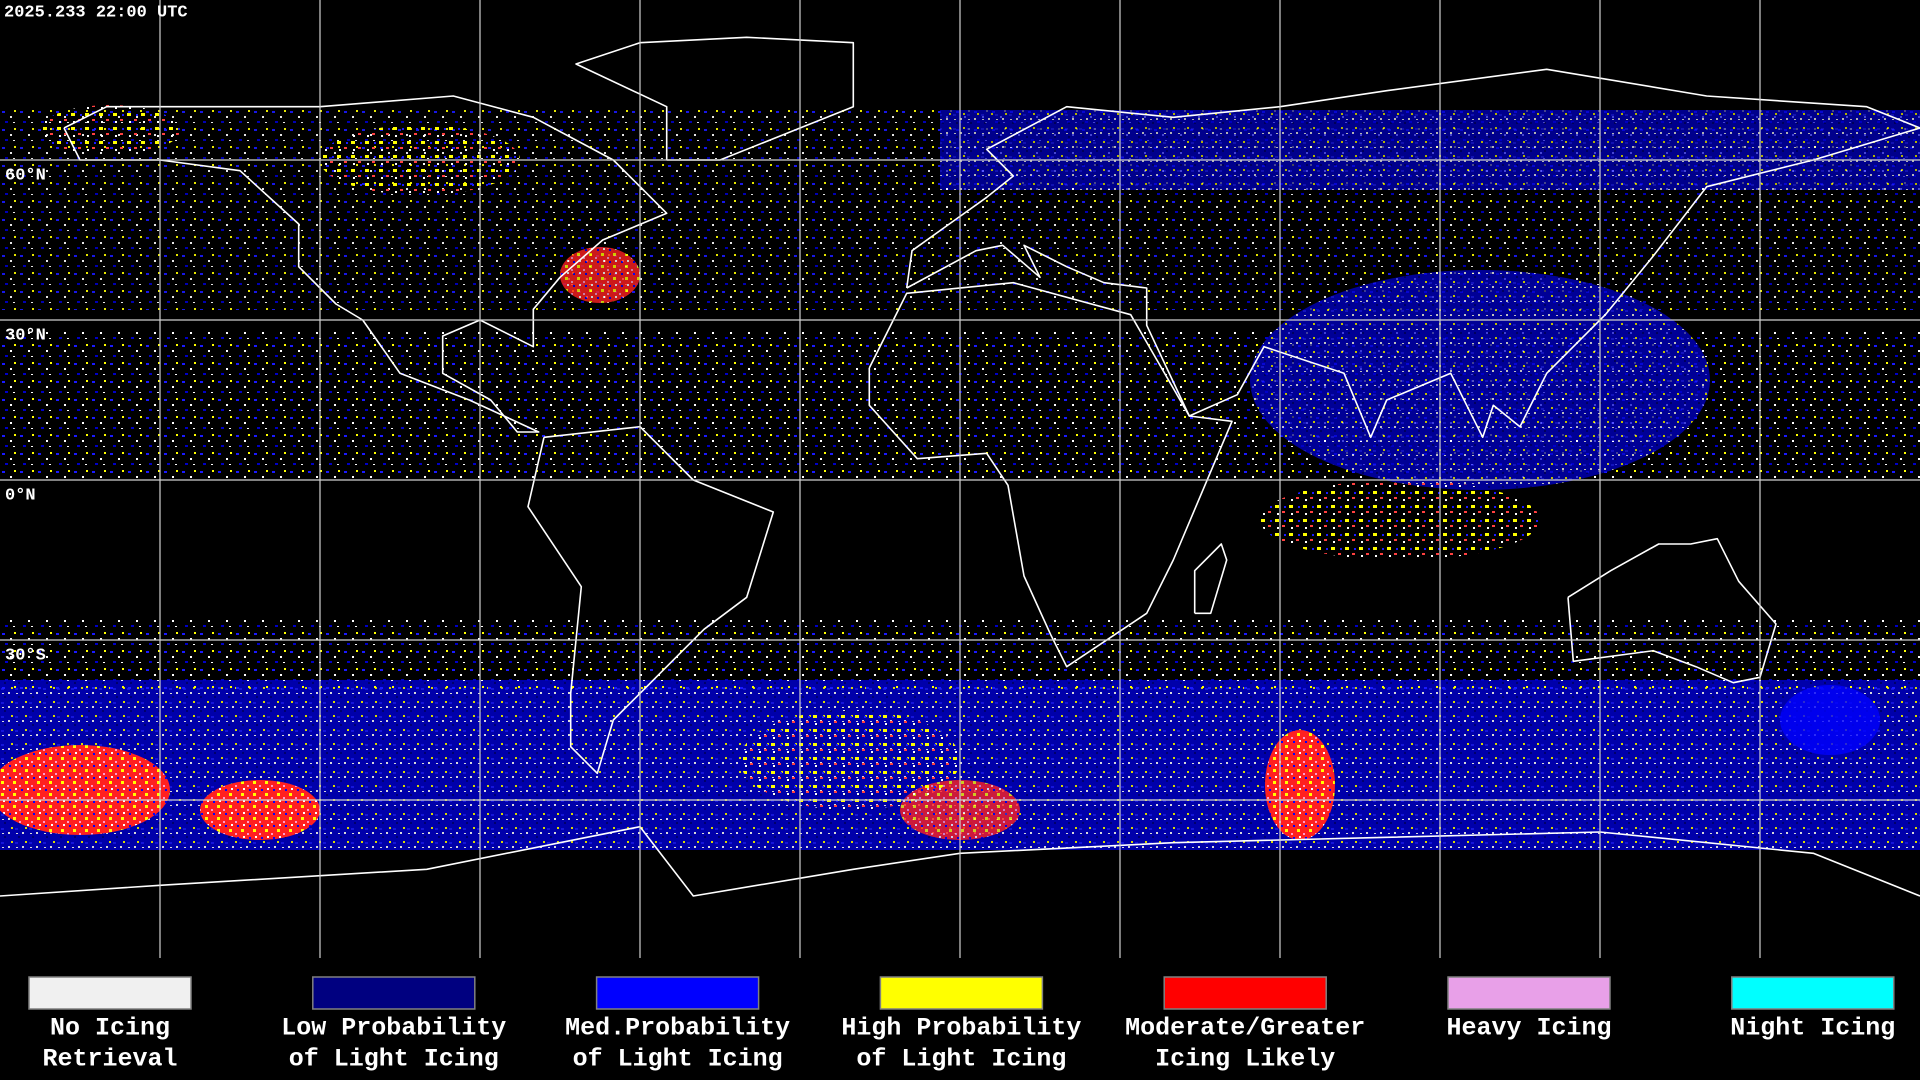  What do you see at coordinates (365, 264) in the screenshot?
I see `coastline-north-america` at bounding box center [365, 264].